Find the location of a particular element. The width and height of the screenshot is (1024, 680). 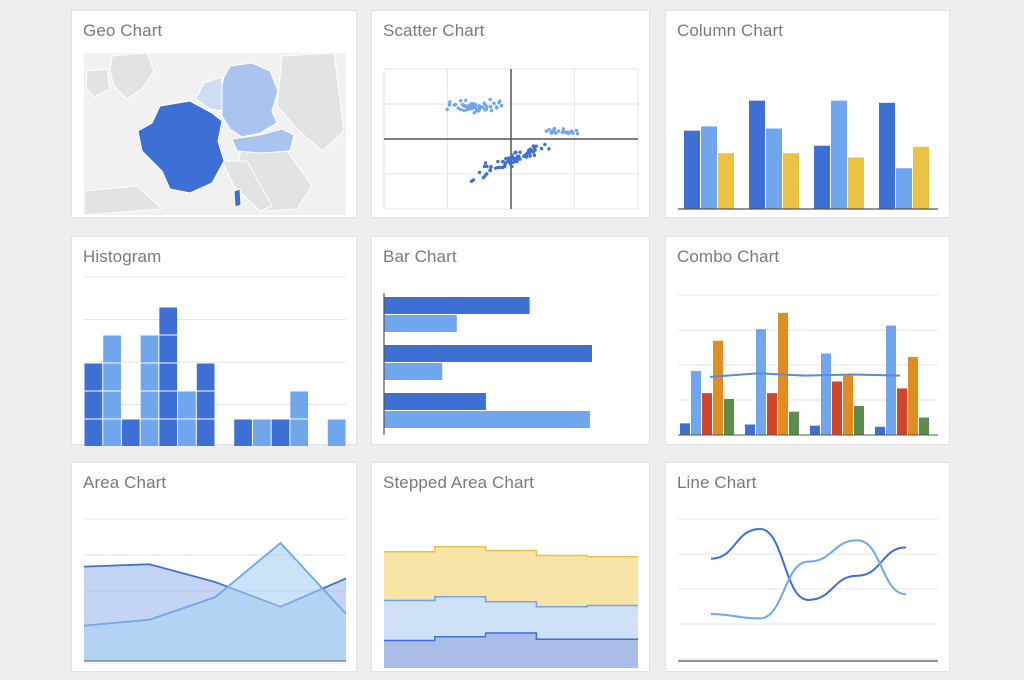

line-chart-card: Line Chart is located at coordinates (807, 567).